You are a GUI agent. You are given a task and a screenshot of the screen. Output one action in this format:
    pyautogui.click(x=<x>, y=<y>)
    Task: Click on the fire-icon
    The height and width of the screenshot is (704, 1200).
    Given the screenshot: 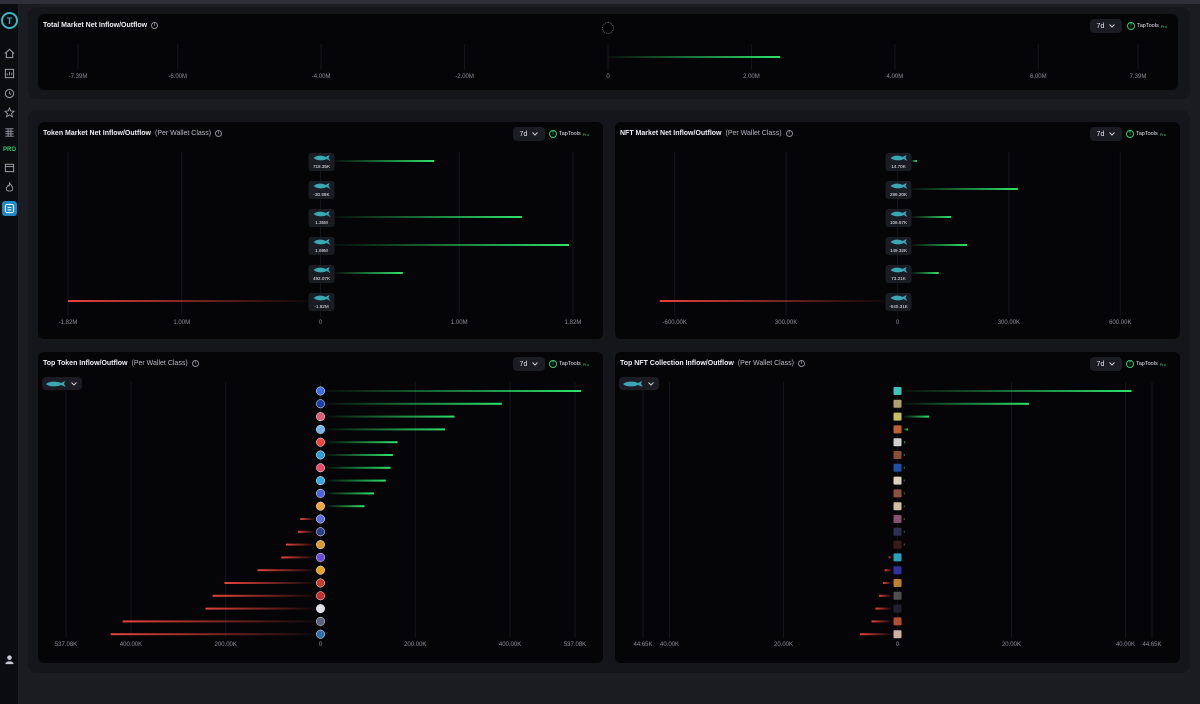 What is the action you would take?
    pyautogui.click(x=9, y=187)
    